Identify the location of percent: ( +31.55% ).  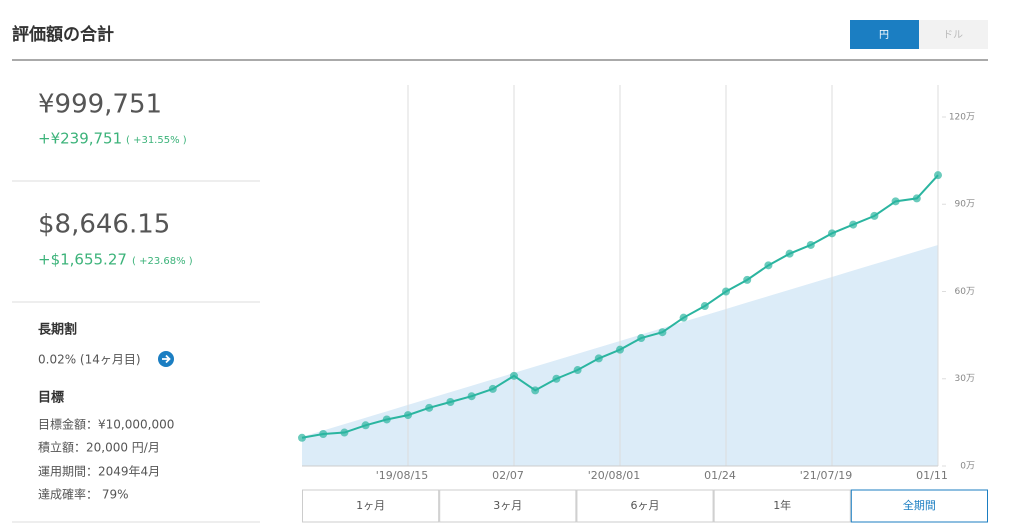
(156, 140).